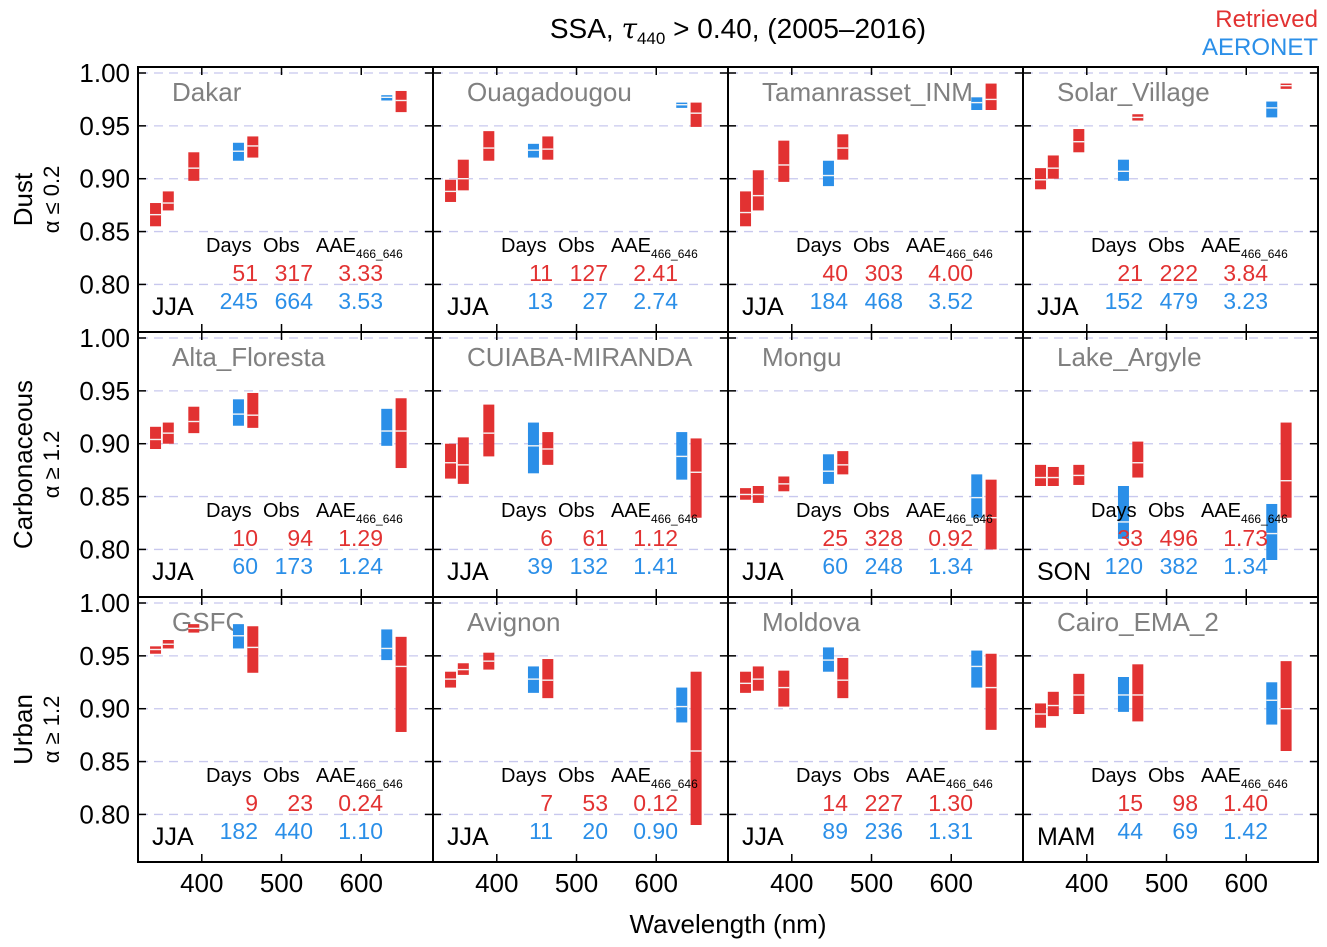  I want to click on aeronet-obs: 132, so click(589, 566).